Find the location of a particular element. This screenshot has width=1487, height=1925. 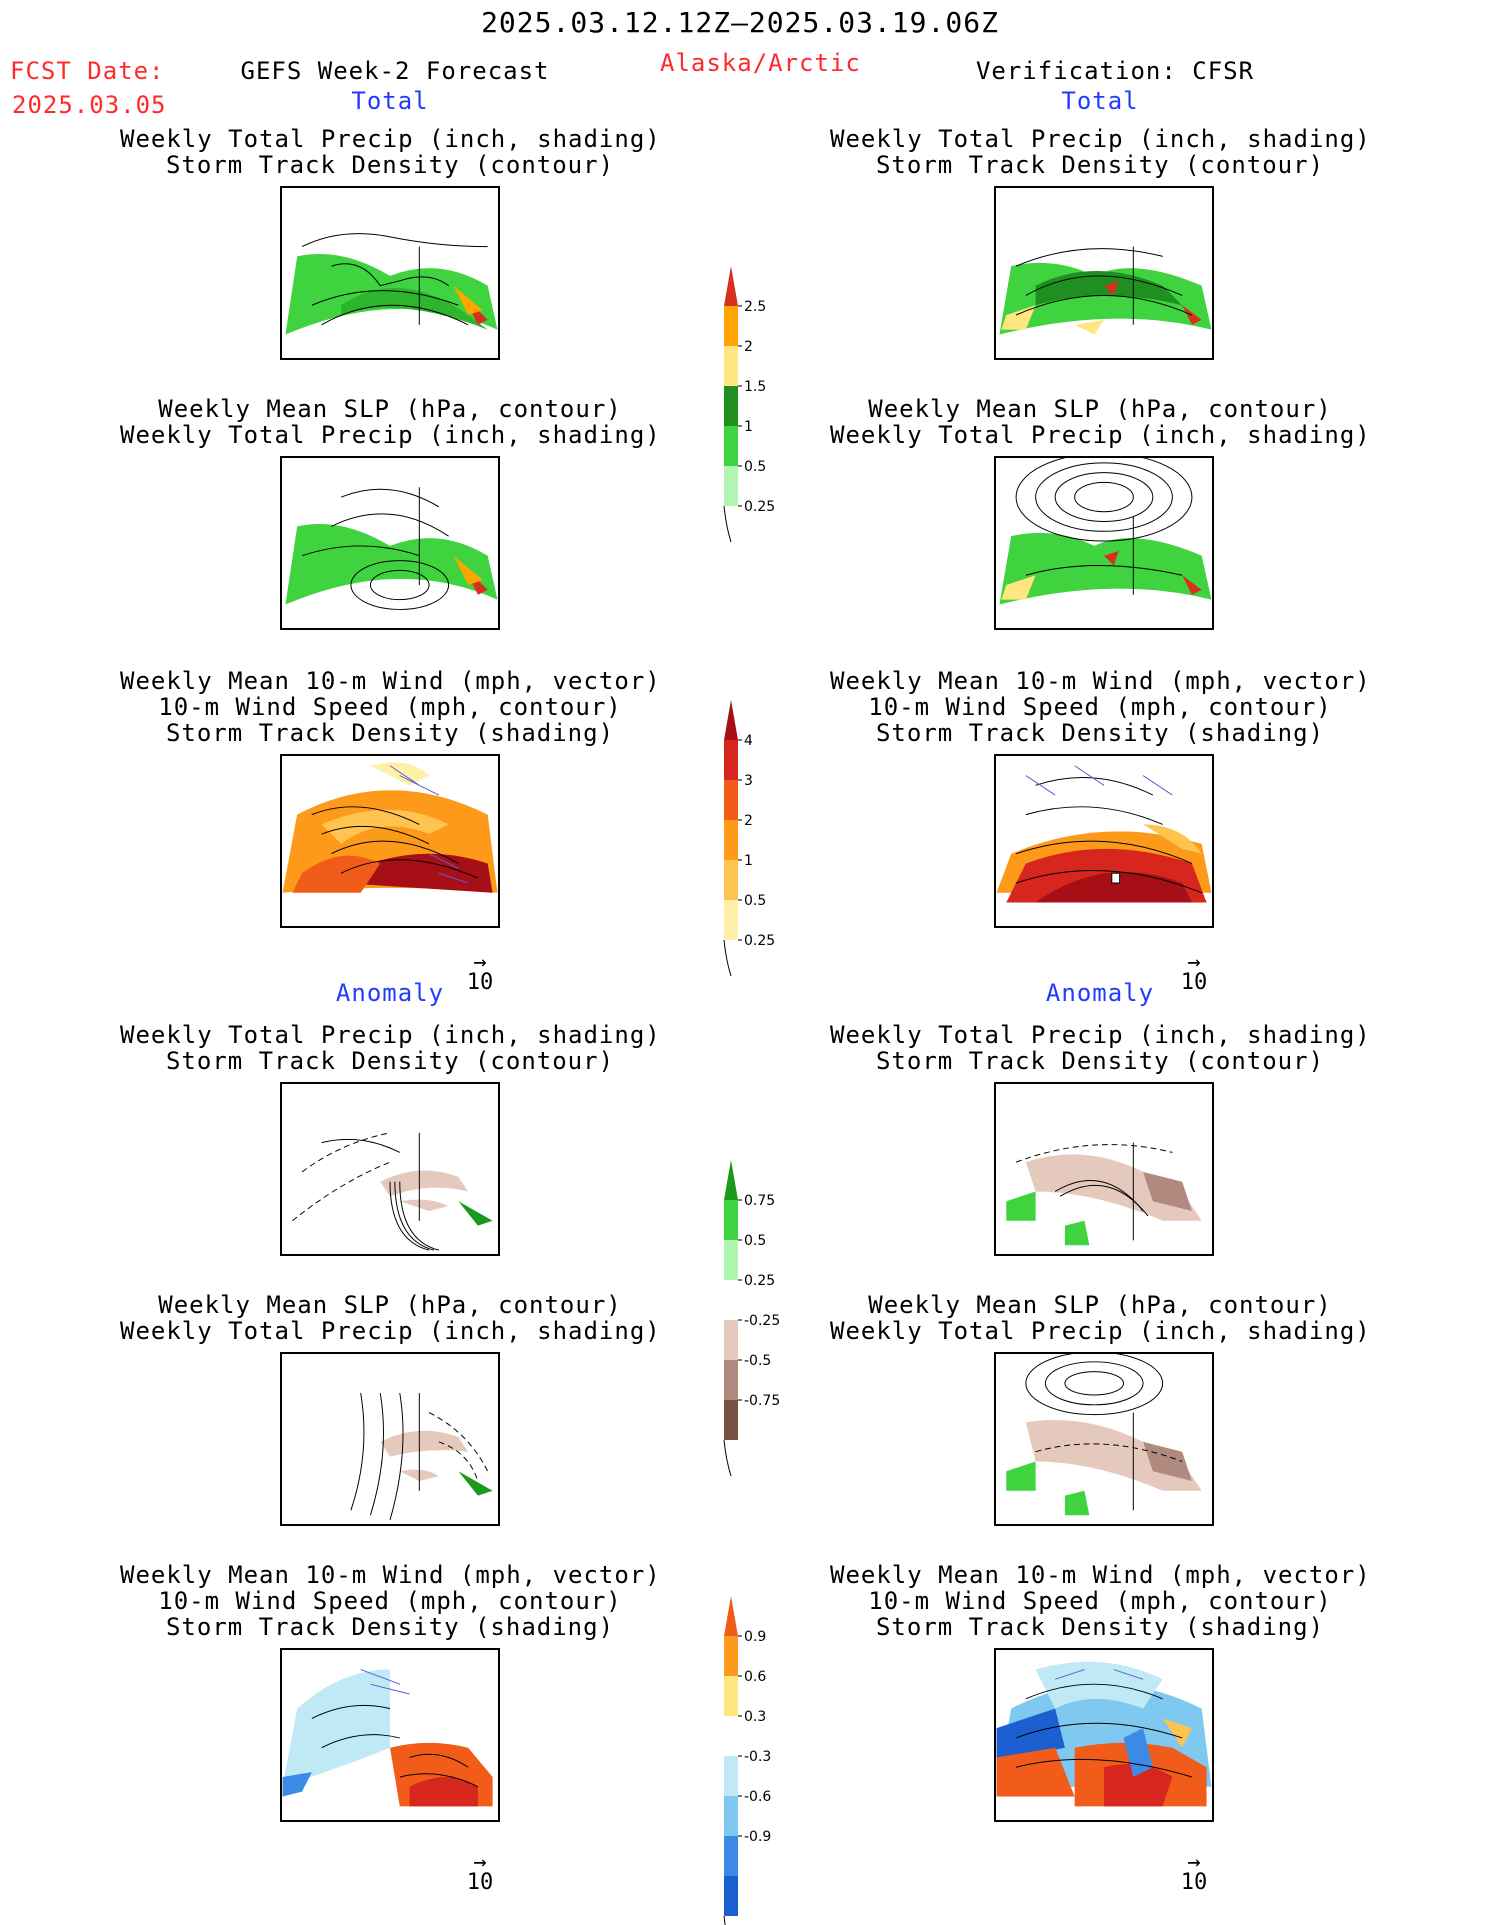

map-cfsr-anom-slp-precip is located at coordinates (1104, 1439).